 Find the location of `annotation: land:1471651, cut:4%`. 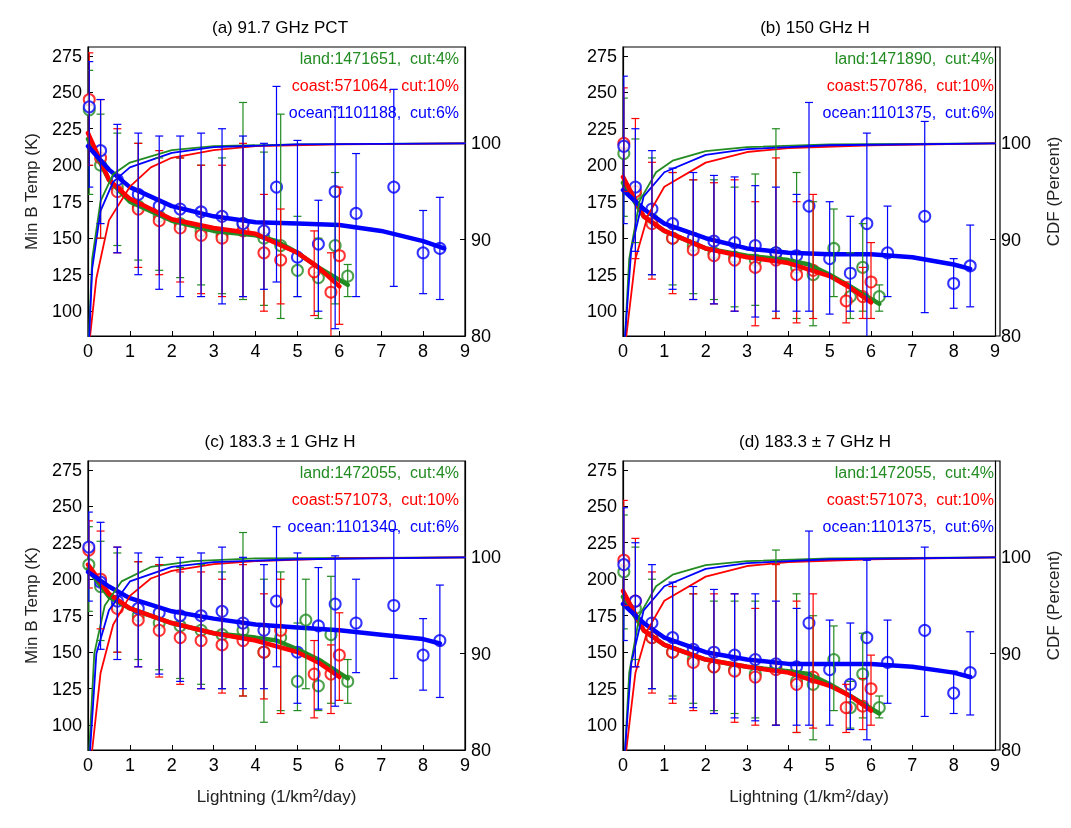

annotation: land:1471651, cut:4% is located at coordinates (379, 58).